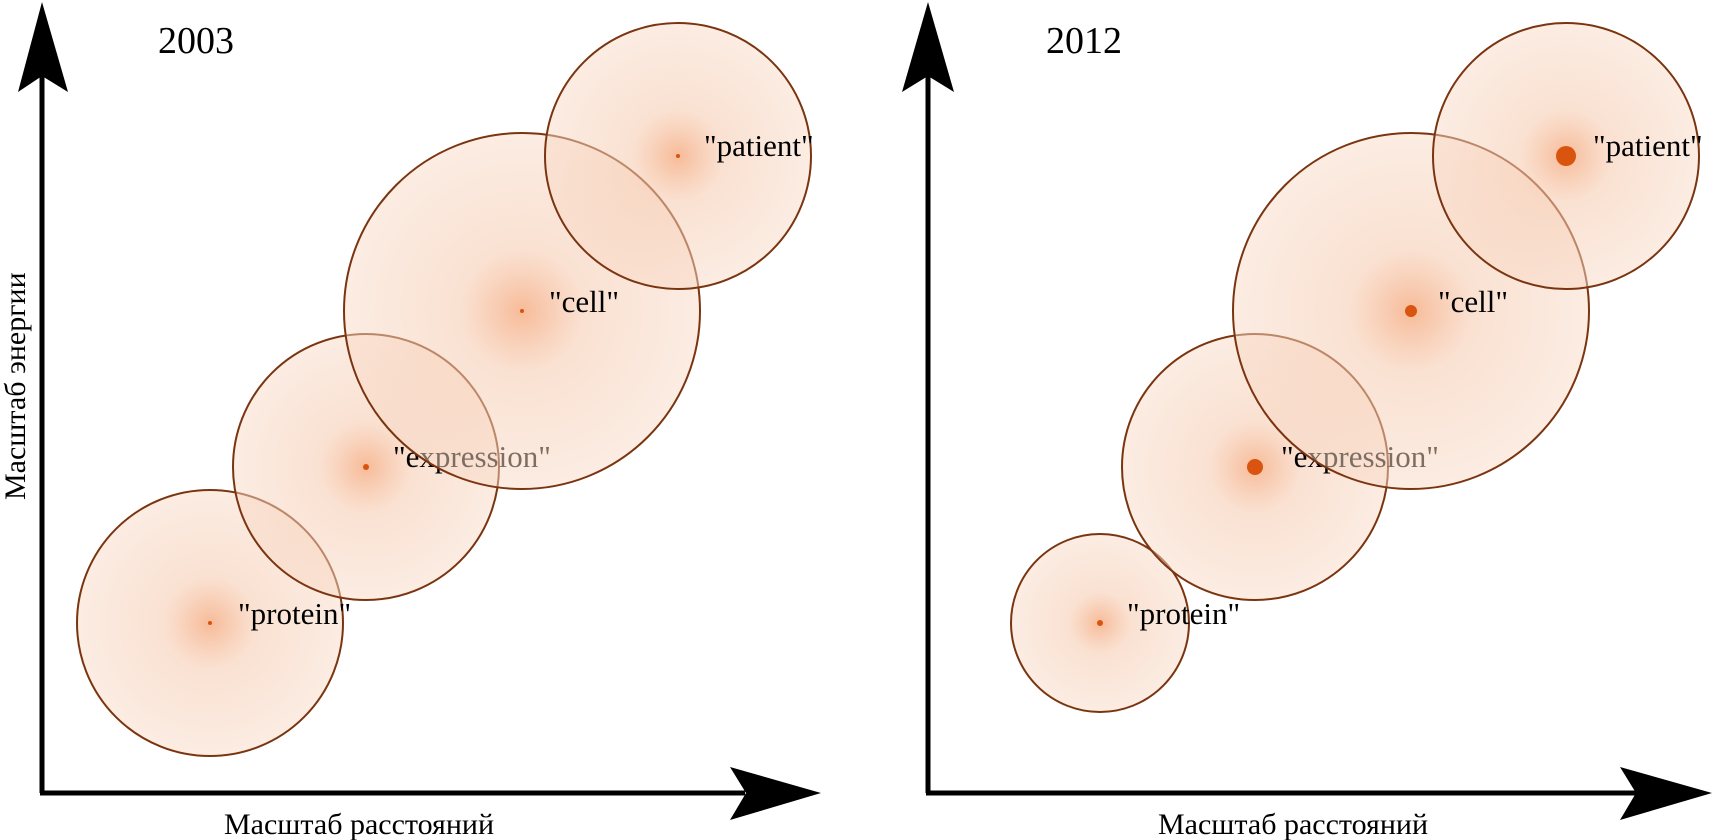 The height and width of the screenshot is (840, 1716). Describe the element at coordinates (1125, 623) in the screenshot. I see `bubble-protein: "protein"` at that location.